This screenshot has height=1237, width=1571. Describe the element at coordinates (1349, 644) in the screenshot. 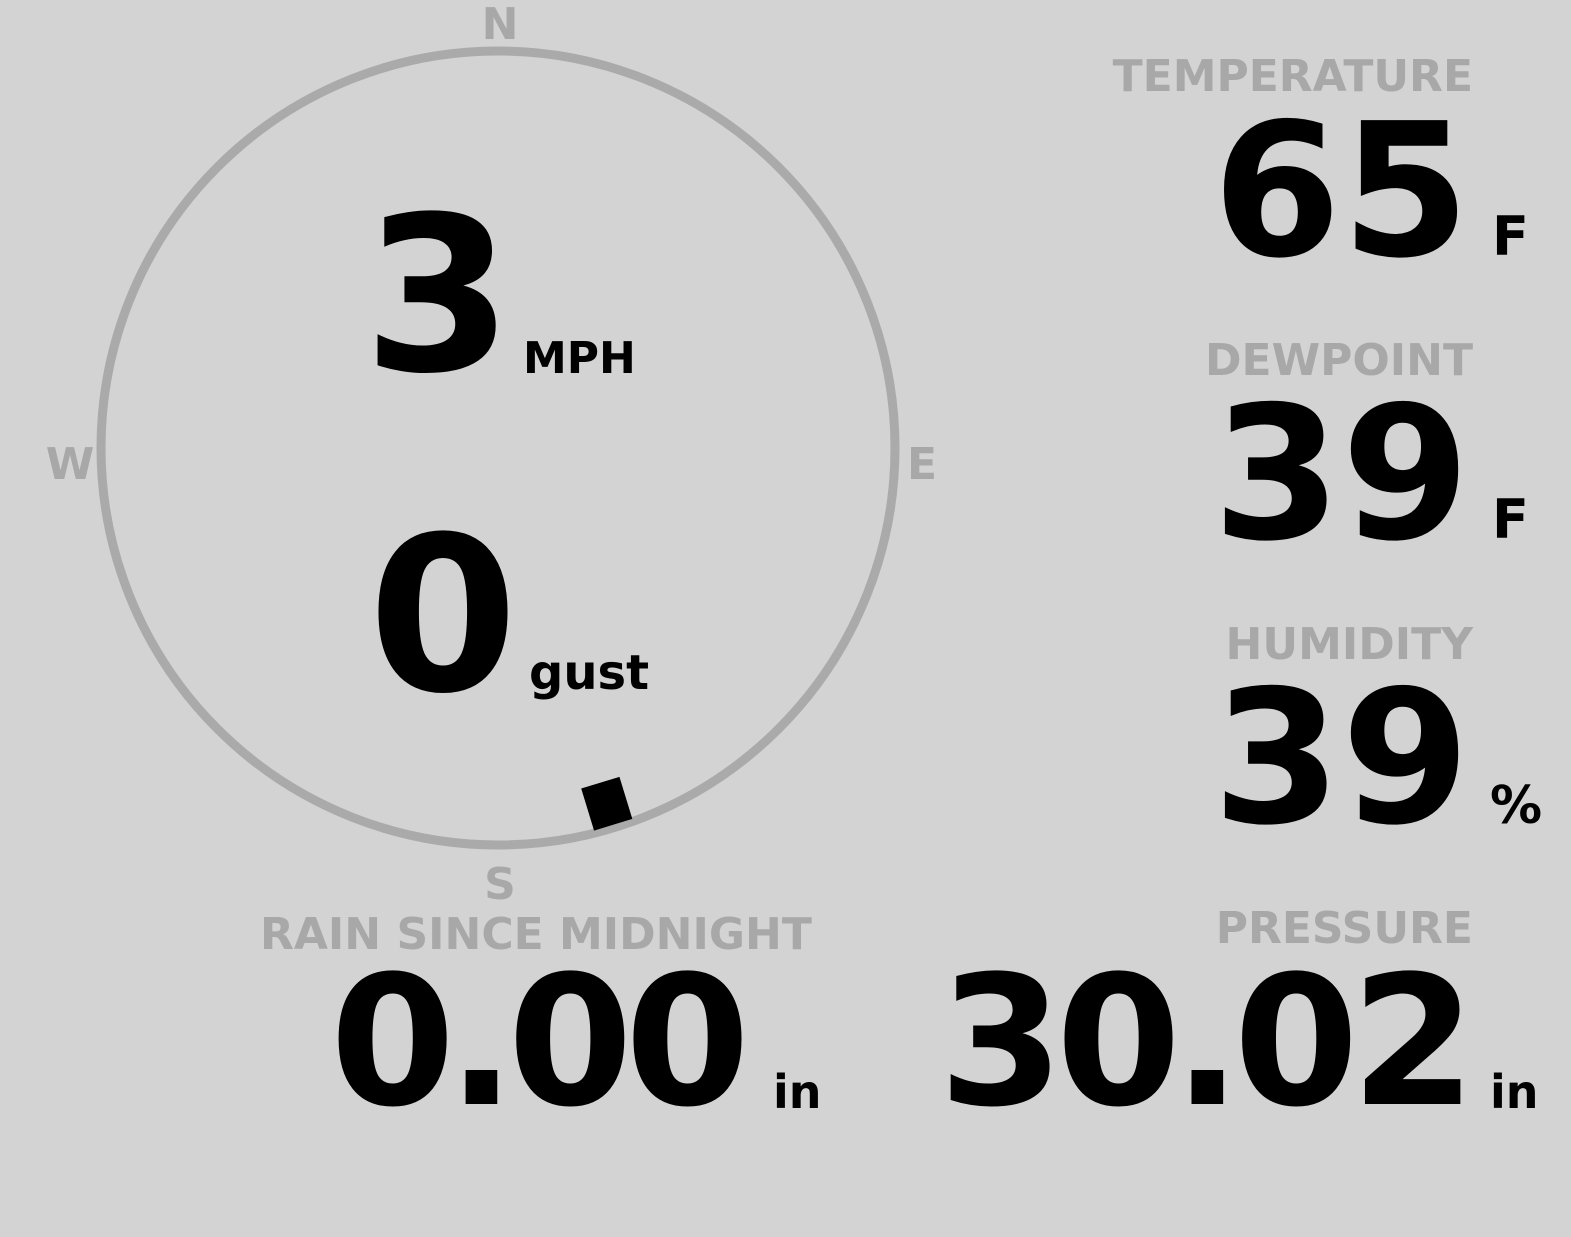

I see `humidity-label: HUMIDITY` at that location.